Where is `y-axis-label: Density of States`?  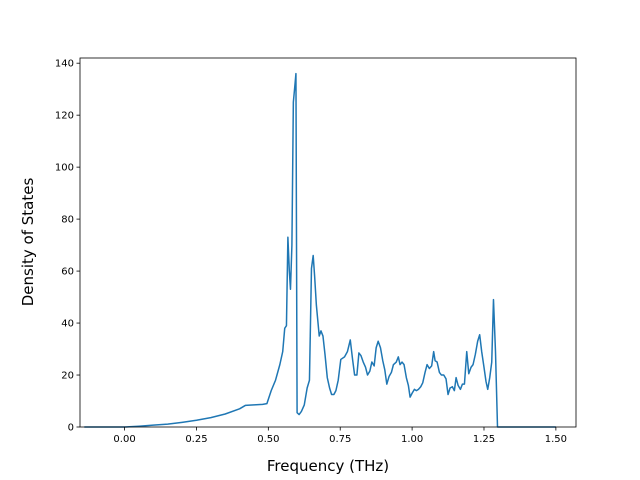 y-axis-label: Density of States is located at coordinates (28, 242).